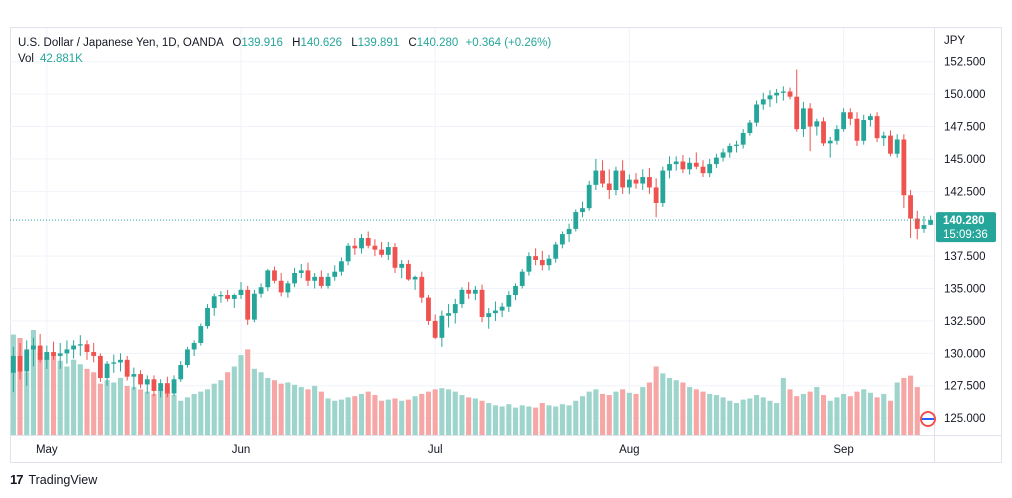 This screenshot has width=1012, height=498. Describe the element at coordinates (53, 479) in the screenshot. I see `tradingview-logo: 17 TradingView` at that location.